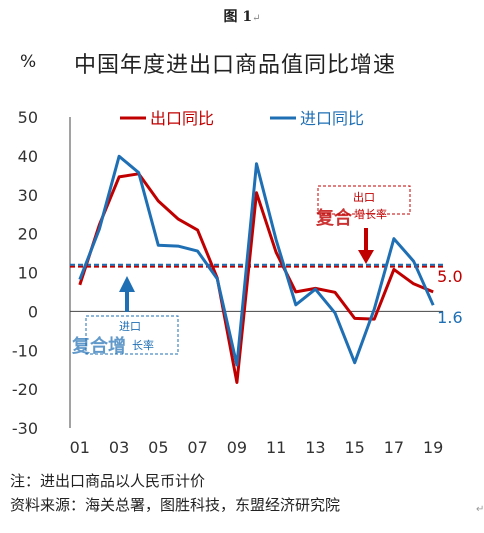 This screenshot has height=533, width=484. What do you see at coordinates (33, 311) in the screenshot?
I see `y-tick-label: 0` at bounding box center [33, 311].